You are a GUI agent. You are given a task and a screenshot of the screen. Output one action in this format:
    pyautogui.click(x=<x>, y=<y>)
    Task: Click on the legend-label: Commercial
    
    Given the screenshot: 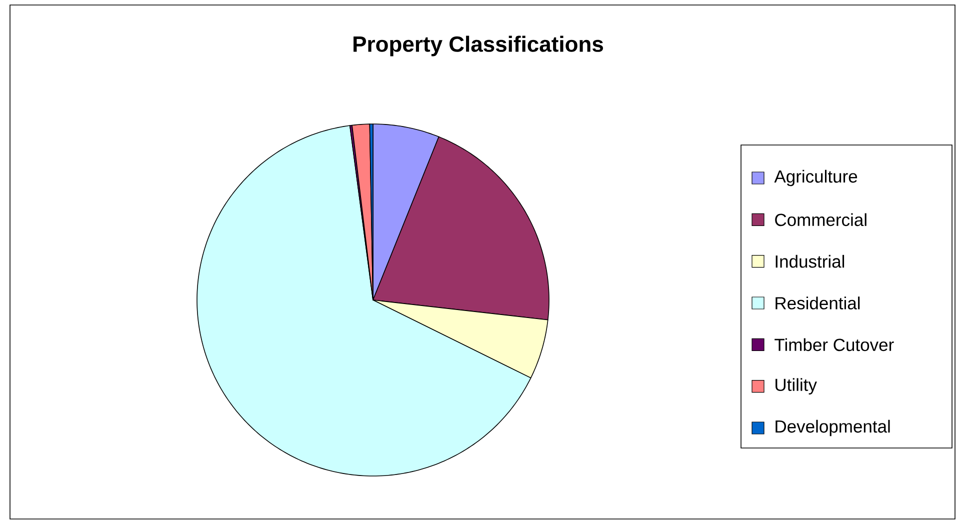 What is the action you would take?
    pyautogui.click(x=820, y=219)
    